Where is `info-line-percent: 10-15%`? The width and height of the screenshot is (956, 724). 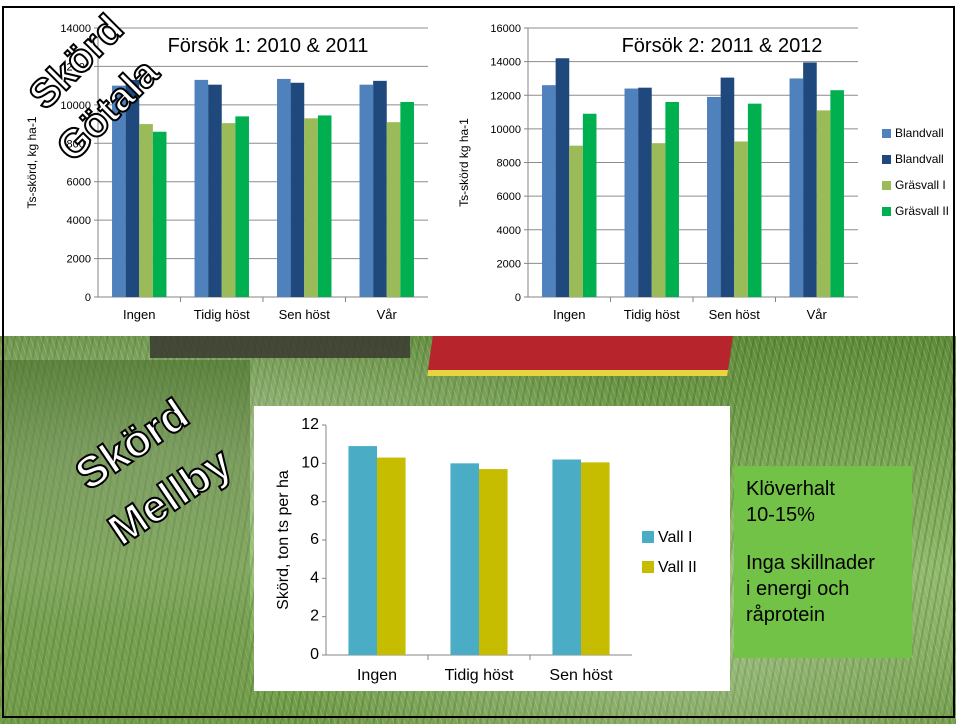 info-line-percent: 10-15% is located at coordinates (780, 515).